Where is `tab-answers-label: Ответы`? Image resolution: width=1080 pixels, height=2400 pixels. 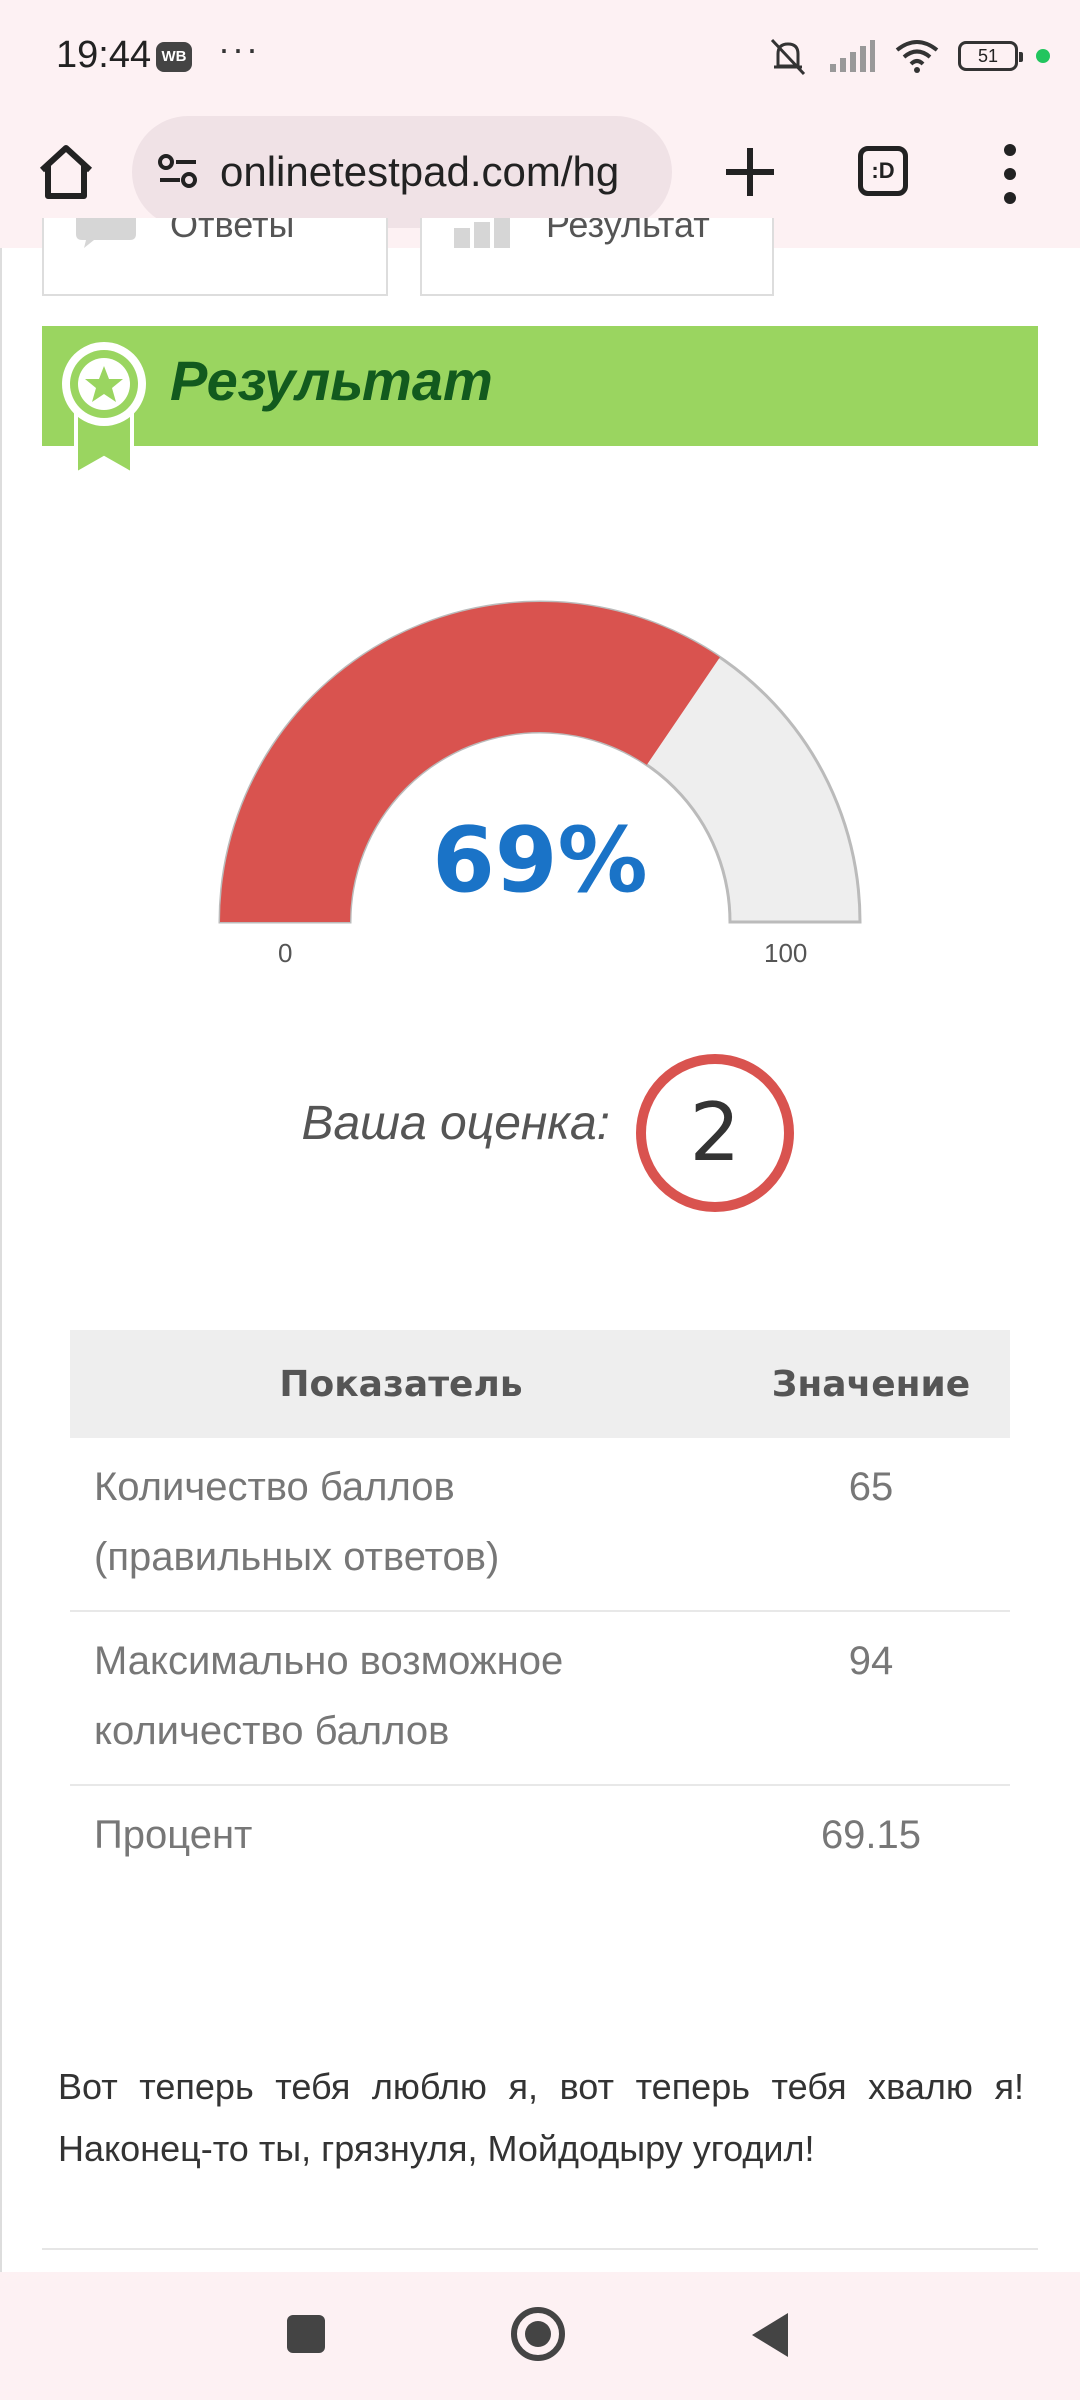
tab-answers-label: Ответы is located at coordinates (232, 231).